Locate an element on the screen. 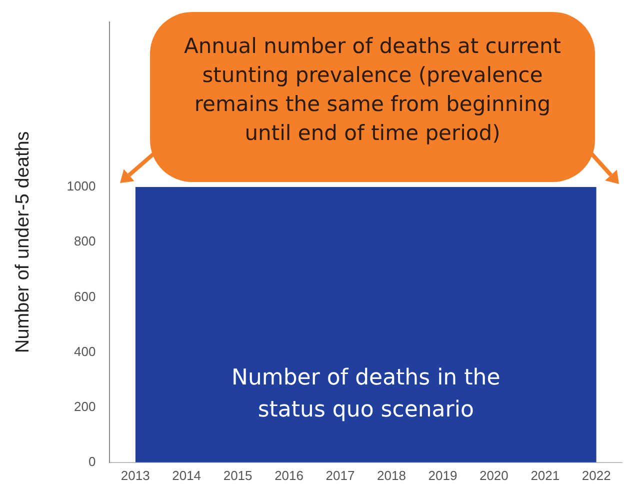 The width and height of the screenshot is (624, 490). x-tick-label: 2014 is located at coordinates (187, 475).